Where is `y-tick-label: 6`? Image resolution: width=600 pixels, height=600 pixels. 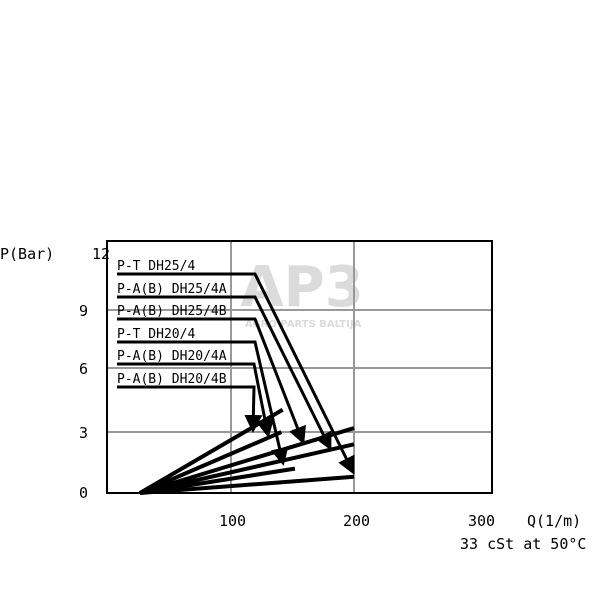
y-tick-label: 6 is located at coordinates (83, 369).